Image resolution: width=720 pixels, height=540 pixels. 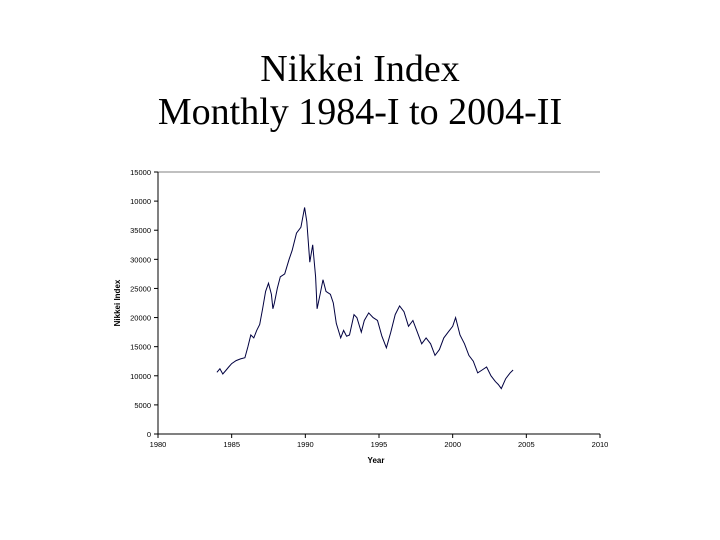 I want to click on x-tick-label: 2005, so click(x=526, y=444).